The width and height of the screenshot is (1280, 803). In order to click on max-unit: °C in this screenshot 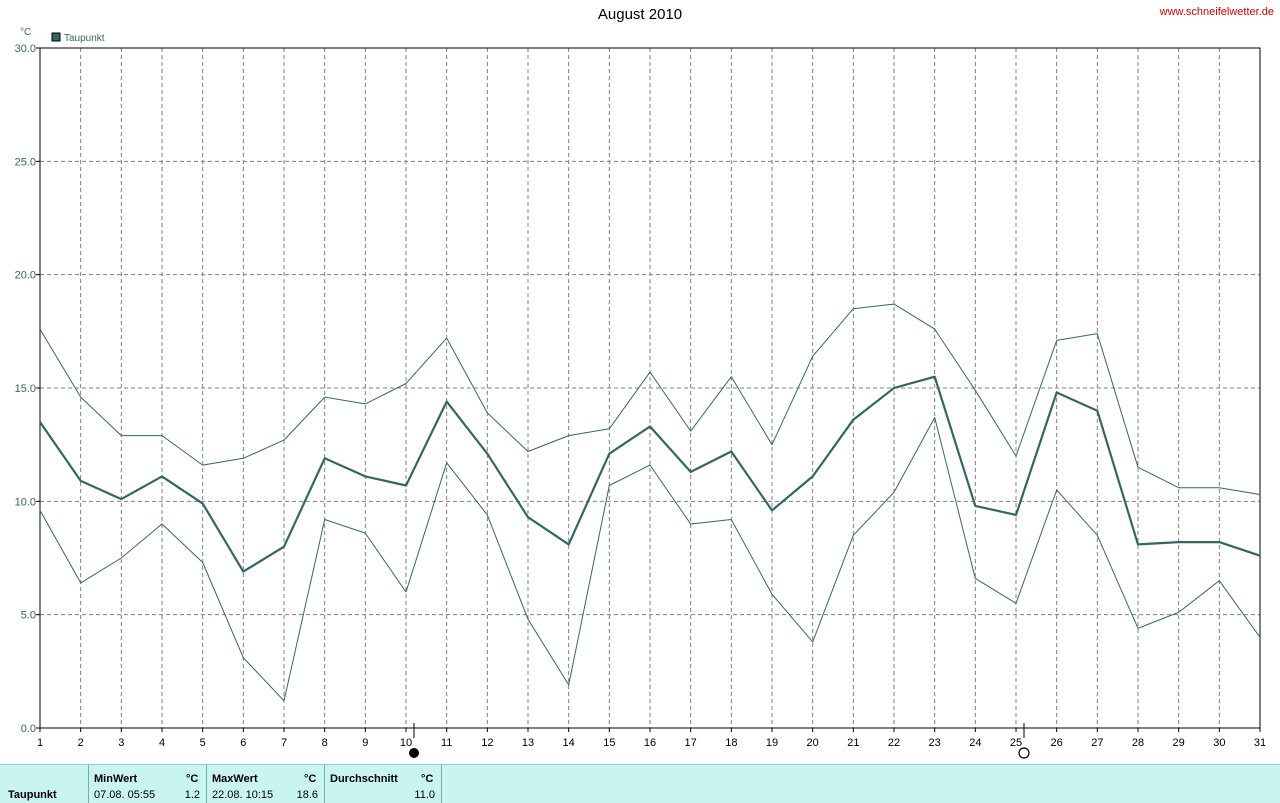, I will do `click(310, 779)`.